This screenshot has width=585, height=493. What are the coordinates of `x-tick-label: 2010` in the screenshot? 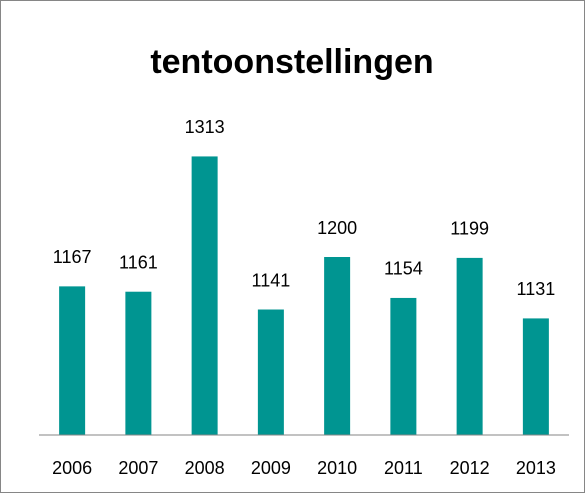 It's located at (337, 468).